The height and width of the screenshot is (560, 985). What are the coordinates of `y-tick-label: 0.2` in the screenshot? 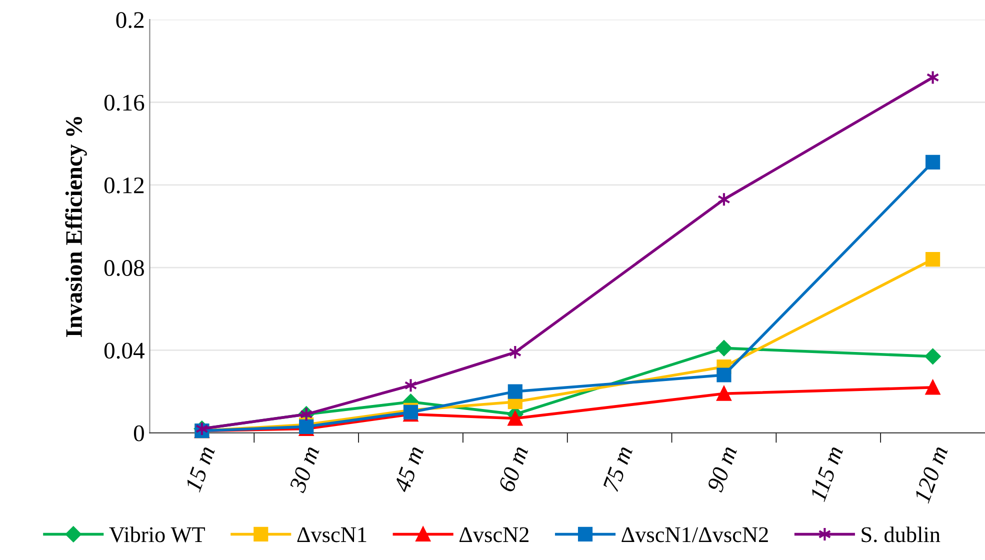 It's located at (130, 20).